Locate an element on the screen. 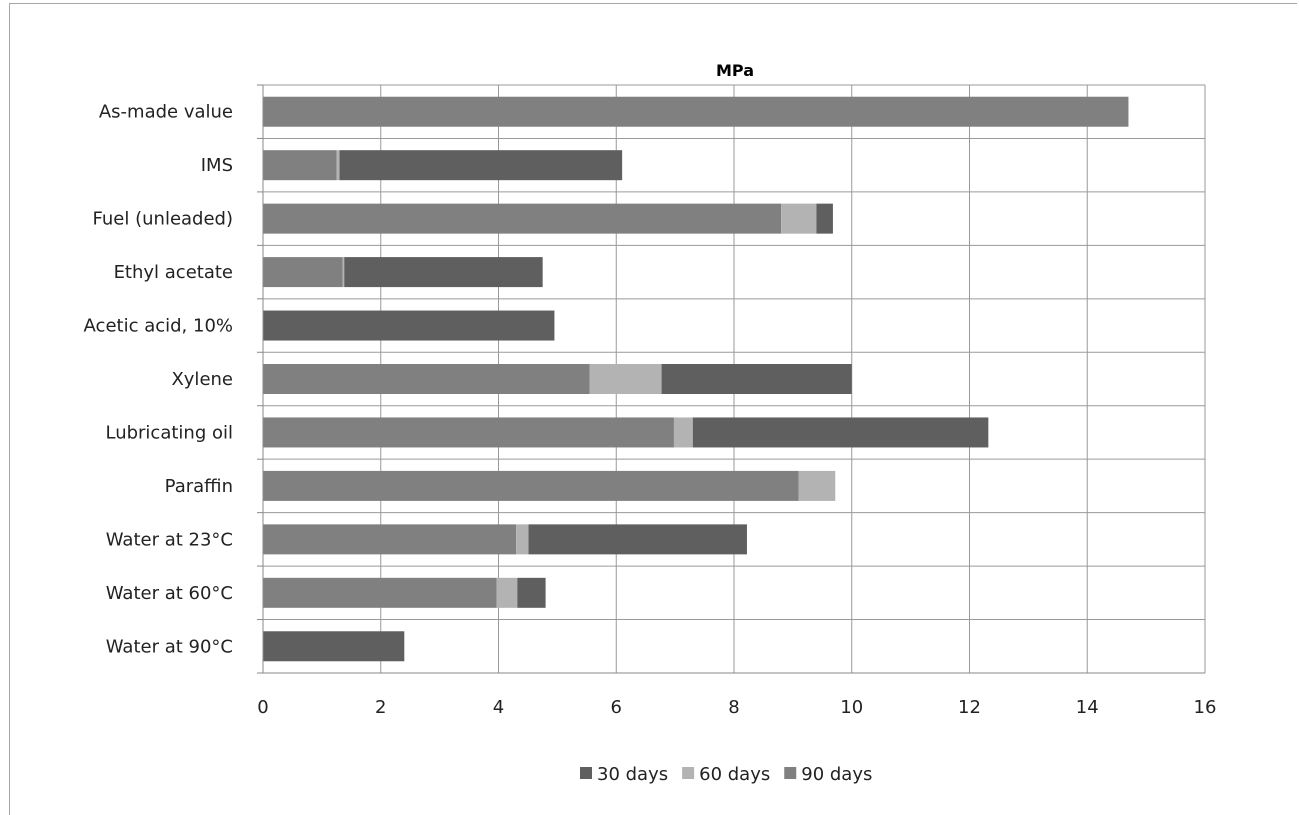  category-label: Water at 23°C is located at coordinates (169, 539).